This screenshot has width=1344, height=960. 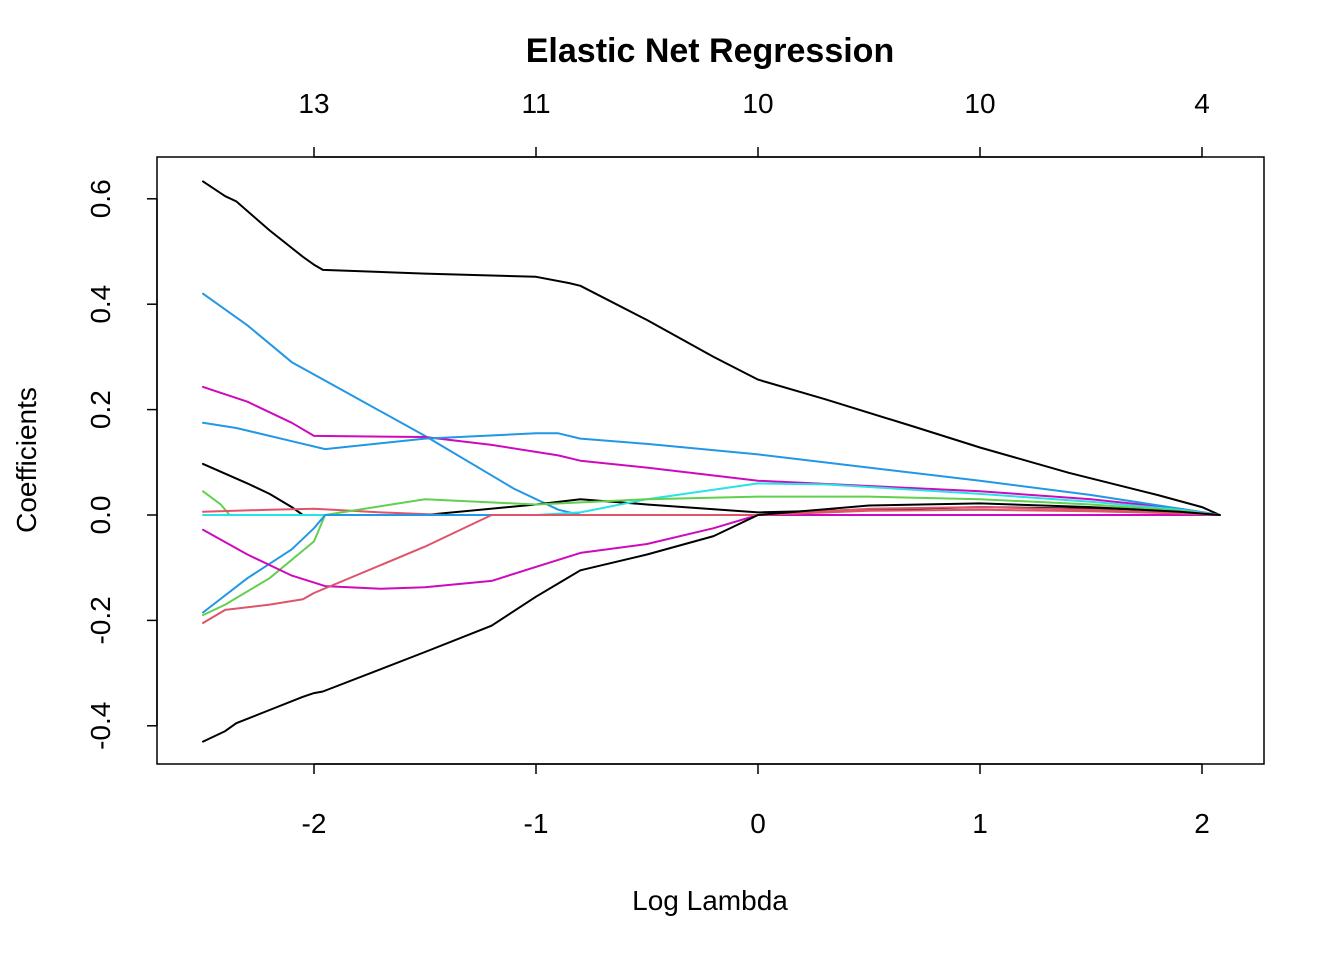 I want to click on x-tick-label: 1, so click(x=980, y=823).